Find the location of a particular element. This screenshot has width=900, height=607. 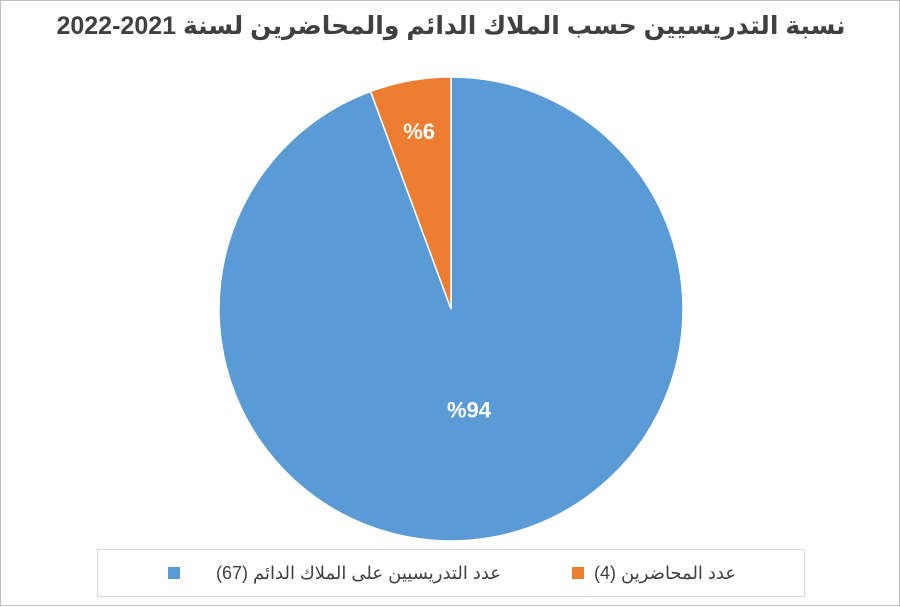

legend-item-lecturers: عدد المحاضرين (4) is located at coordinates (654, 573).